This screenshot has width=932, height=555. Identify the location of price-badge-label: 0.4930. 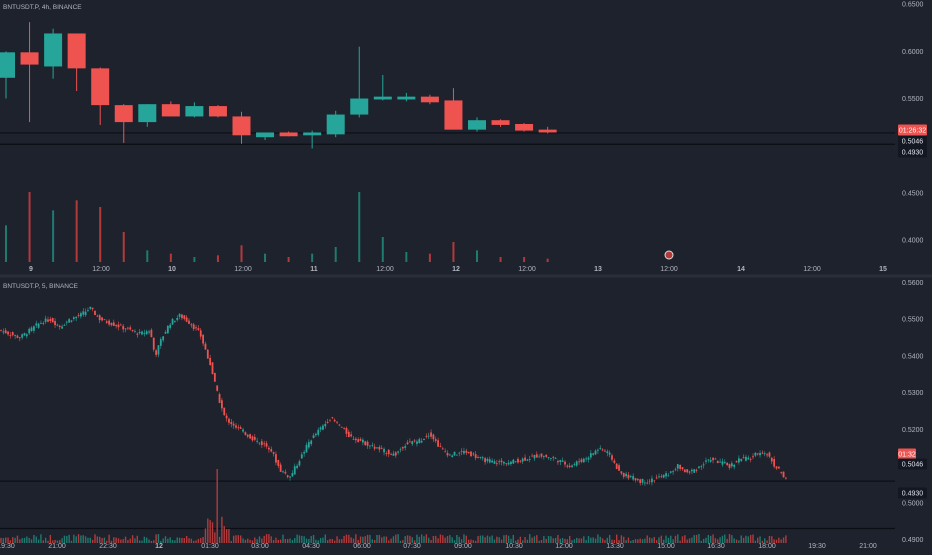
(913, 494).